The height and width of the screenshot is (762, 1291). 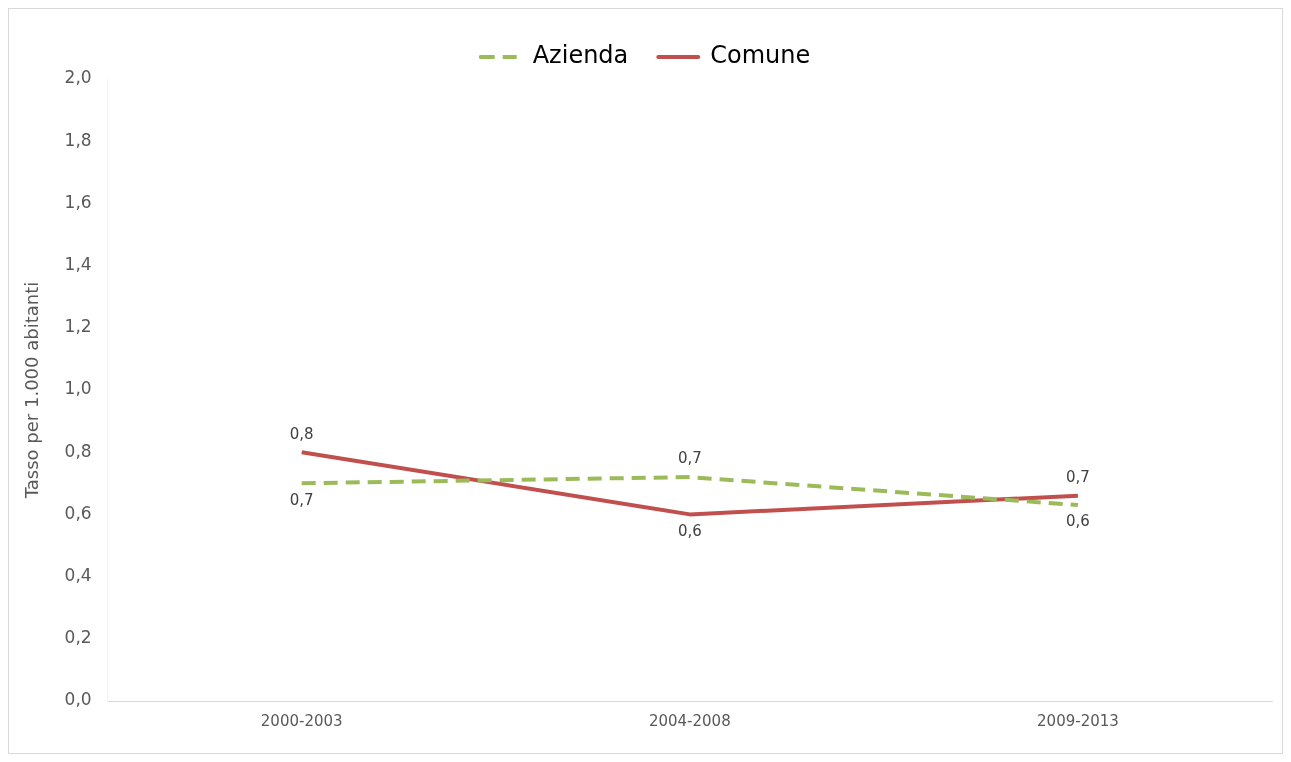 What do you see at coordinates (78, 512) in the screenshot?
I see `y-tick-label: 0,6` at bounding box center [78, 512].